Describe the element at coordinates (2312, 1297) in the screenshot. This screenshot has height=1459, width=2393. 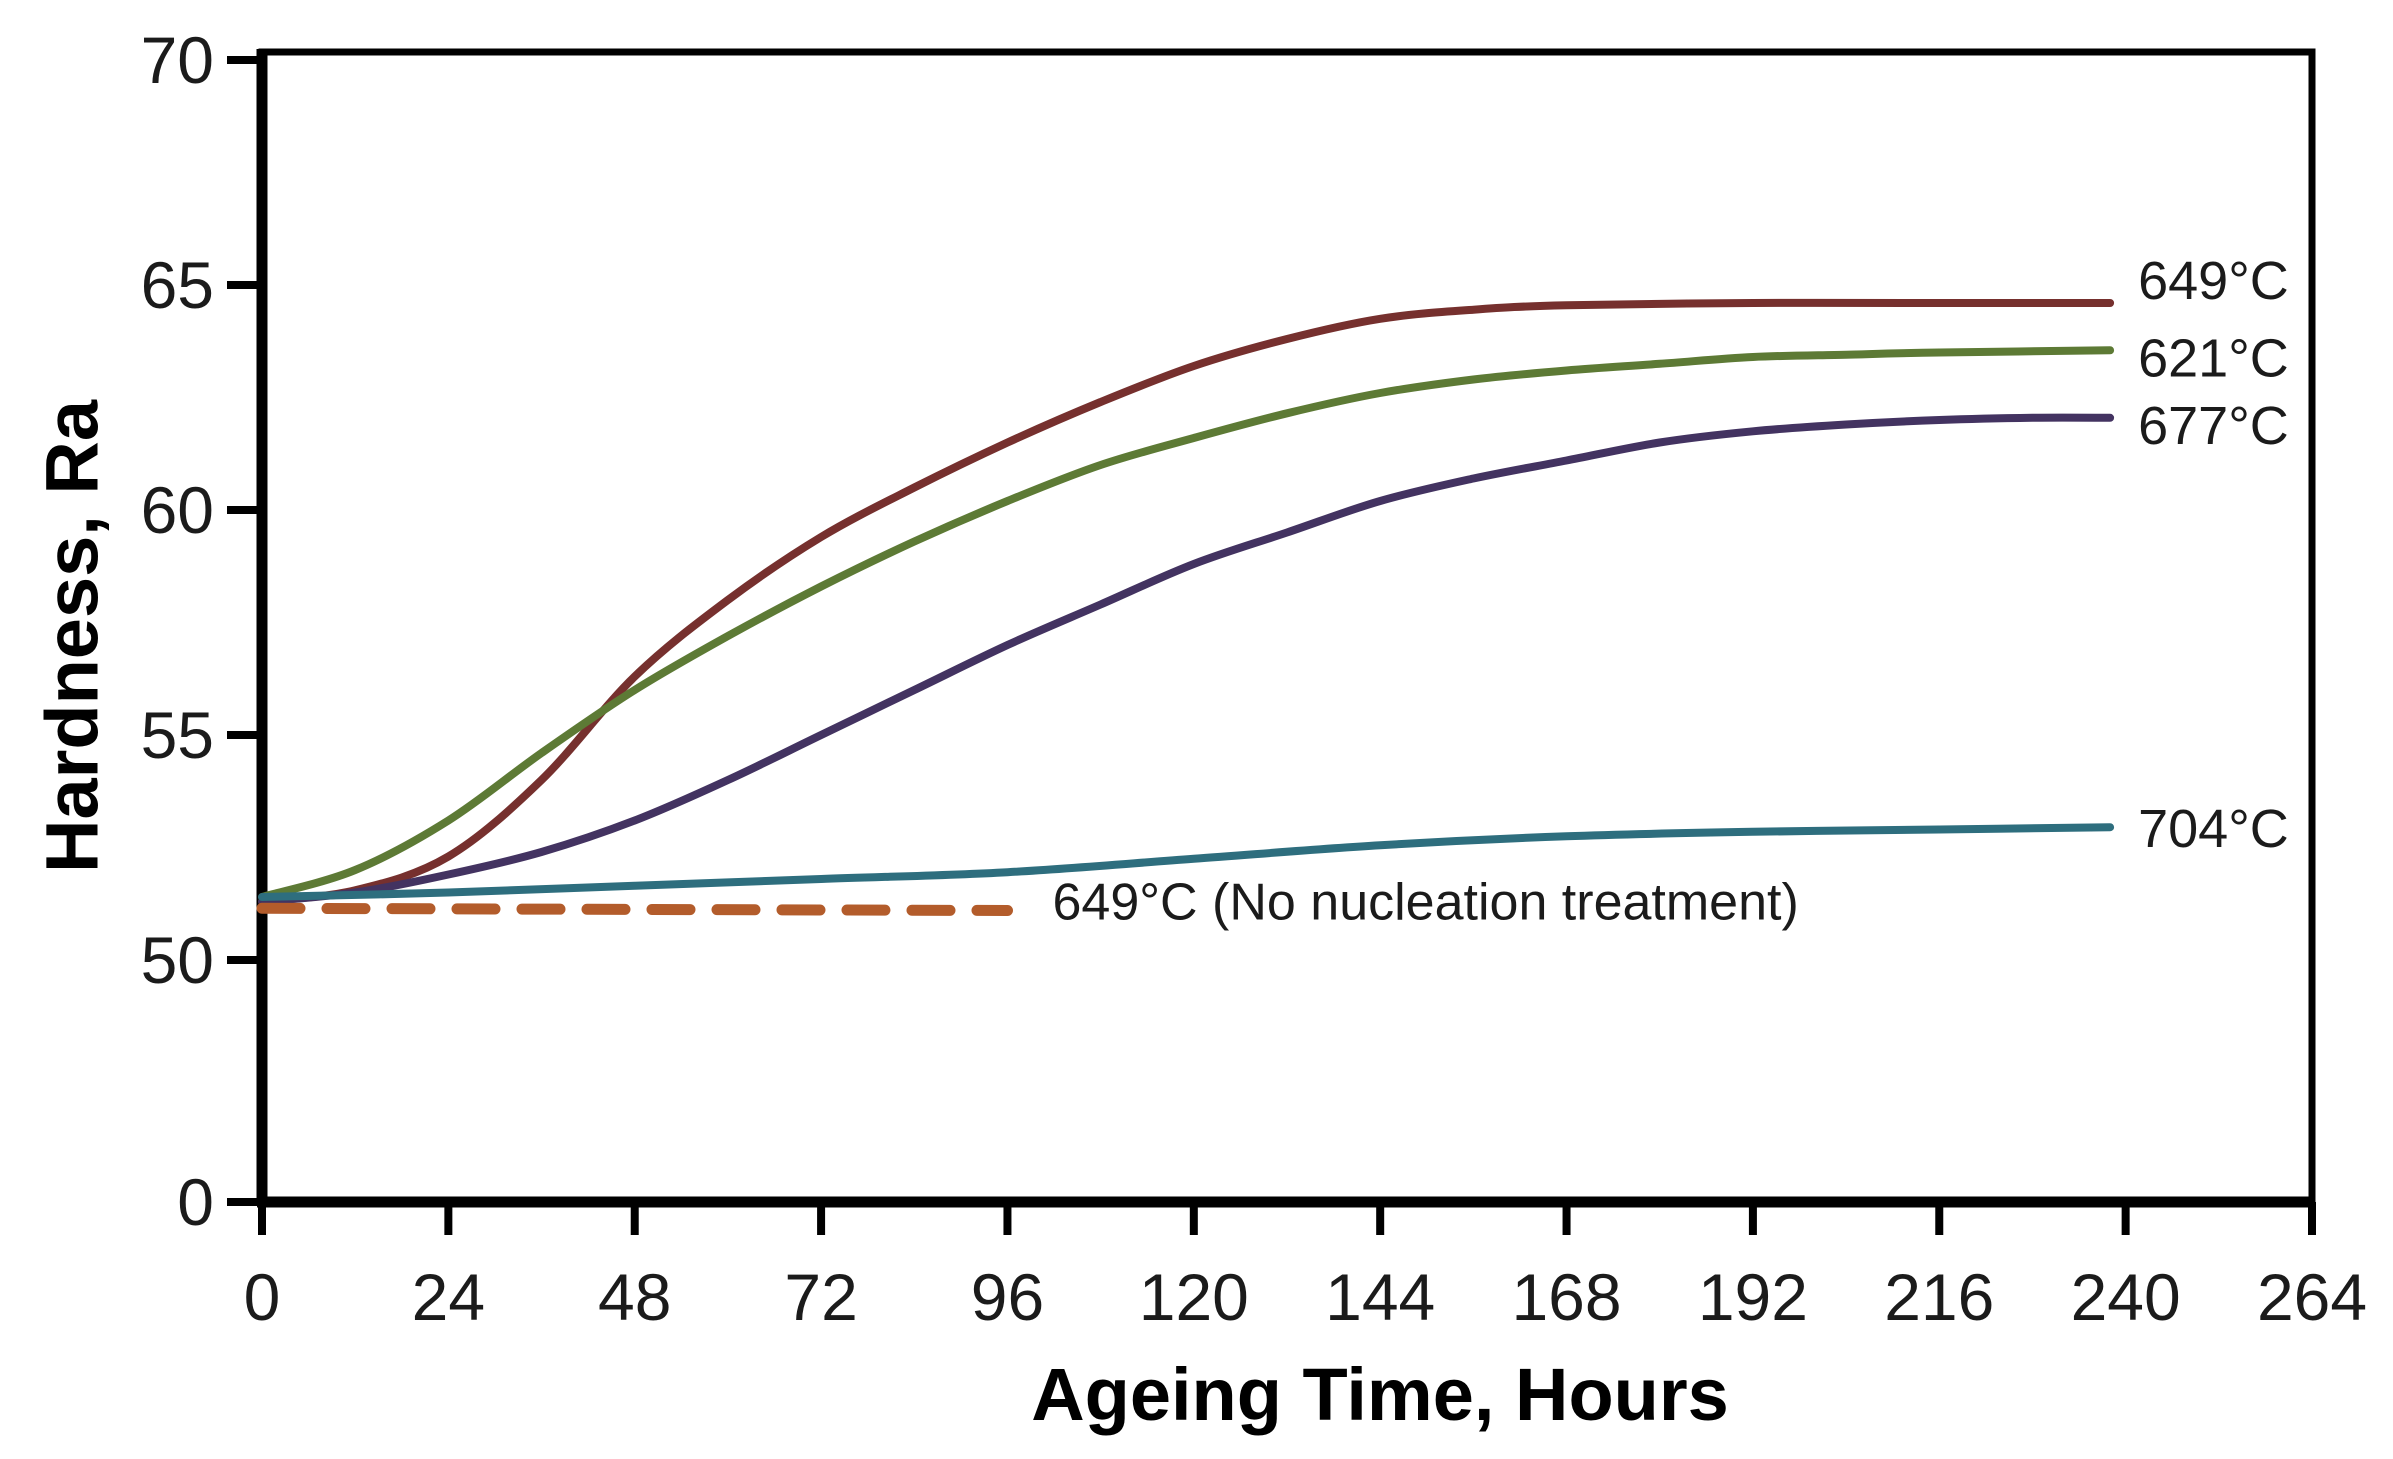
I see `x-tick-label: 264` at that location.